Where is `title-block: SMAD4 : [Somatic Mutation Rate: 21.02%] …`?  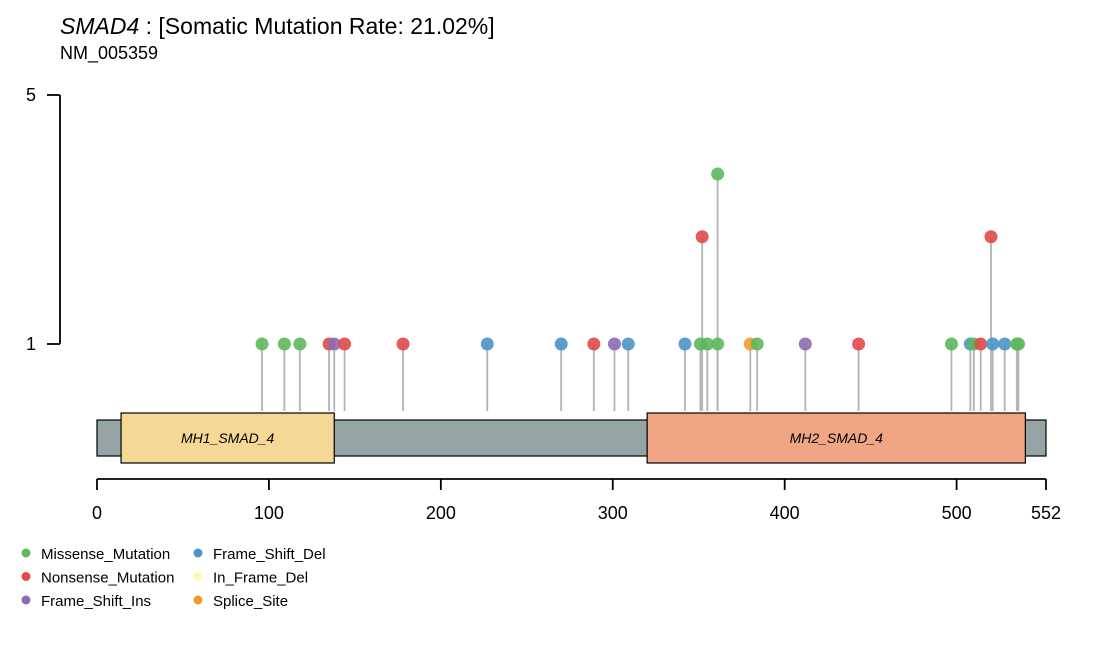
title-block: SMAD4 : [Somatic Mutation Rate: 21.02%] … is located at coordinates (277, 38).